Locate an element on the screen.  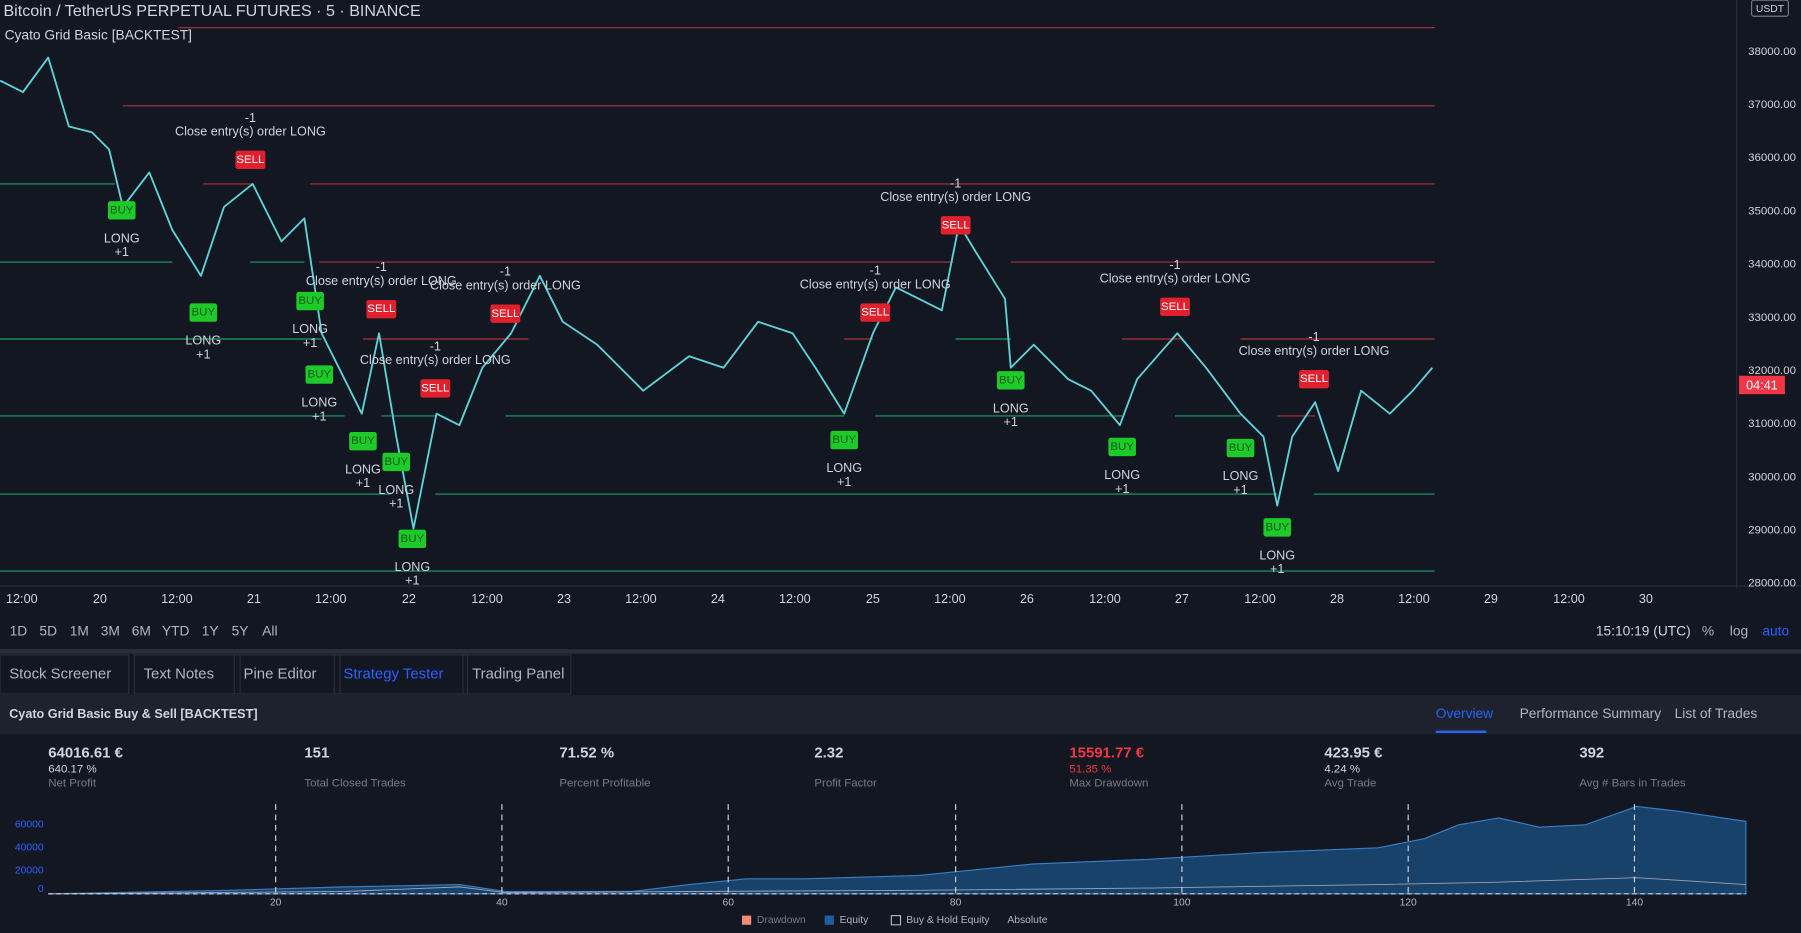
time-label: 23 is located at coordinates (564, 599).